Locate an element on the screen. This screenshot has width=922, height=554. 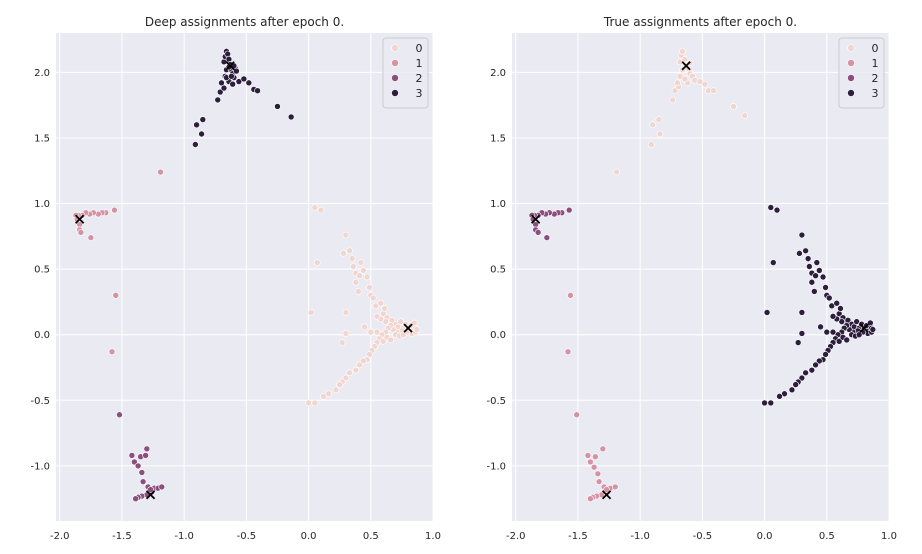
y-tick-label: -1.0 is located at coordinates (496, 466).